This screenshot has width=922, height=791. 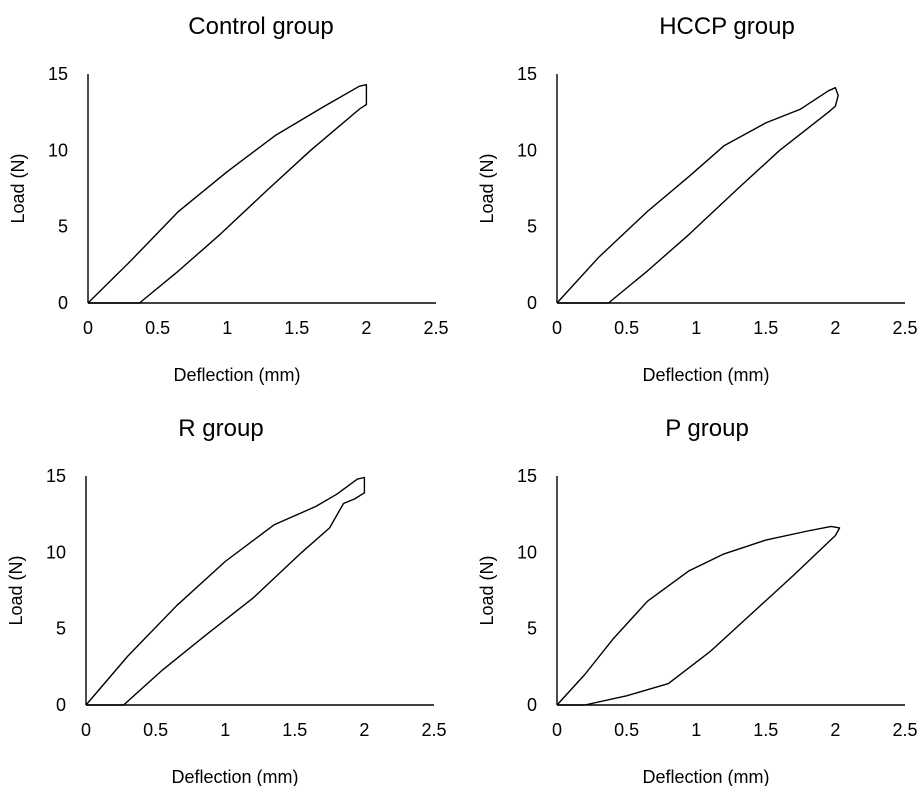 What do you see at coordinates (220, 428) in the screenshot?
I see `chart-title: R group` at bounding box center [220, 428].